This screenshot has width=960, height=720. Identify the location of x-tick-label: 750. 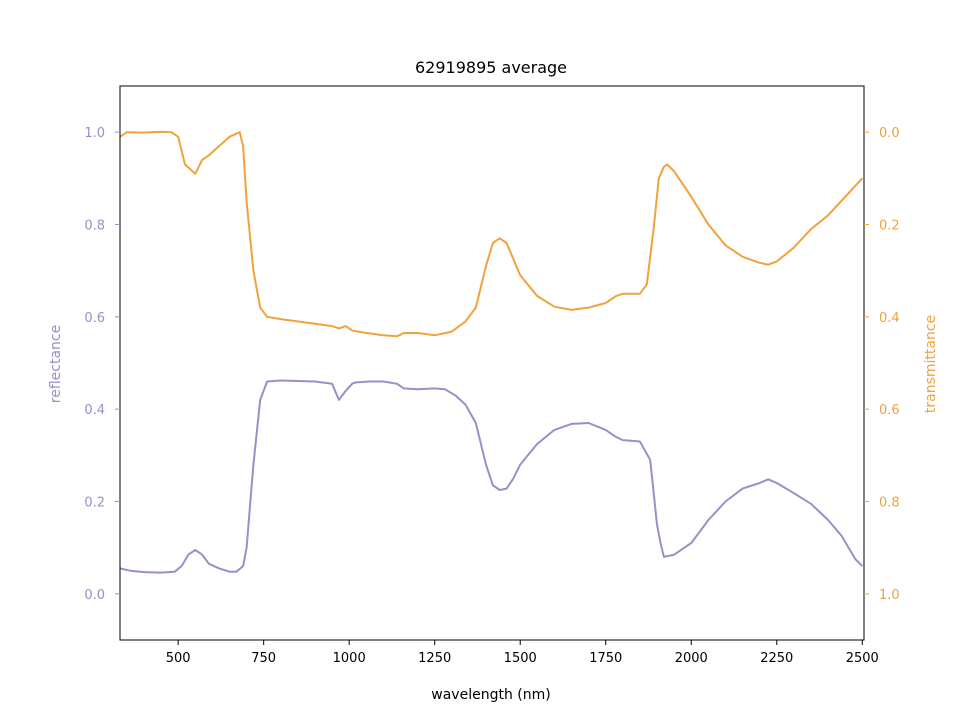
(263, 658).